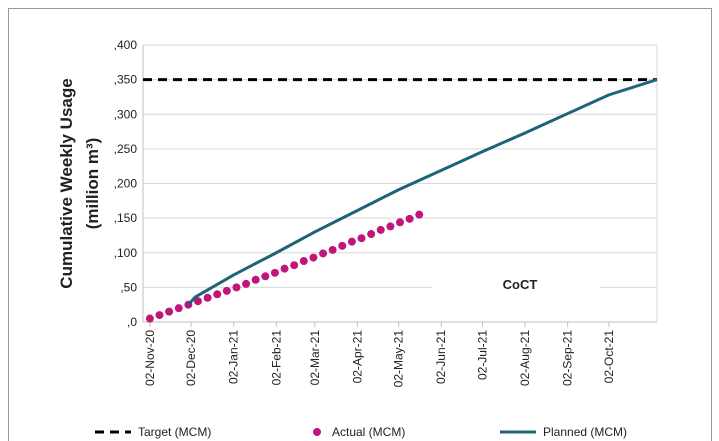  I want to click on annotation: CoCT, so click(520, 284).